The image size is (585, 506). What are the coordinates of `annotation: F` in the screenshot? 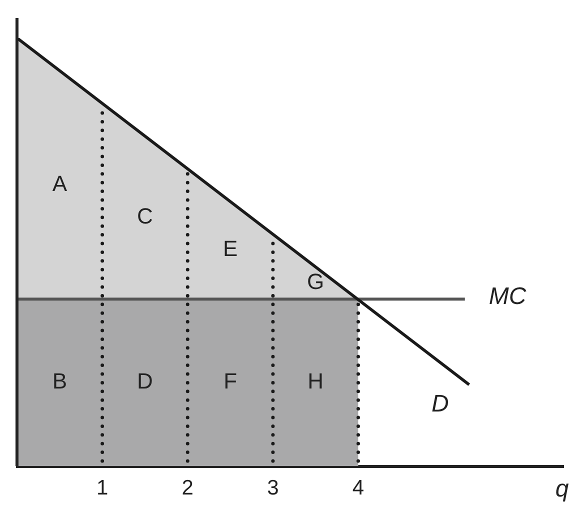 It's located at (231, 381).